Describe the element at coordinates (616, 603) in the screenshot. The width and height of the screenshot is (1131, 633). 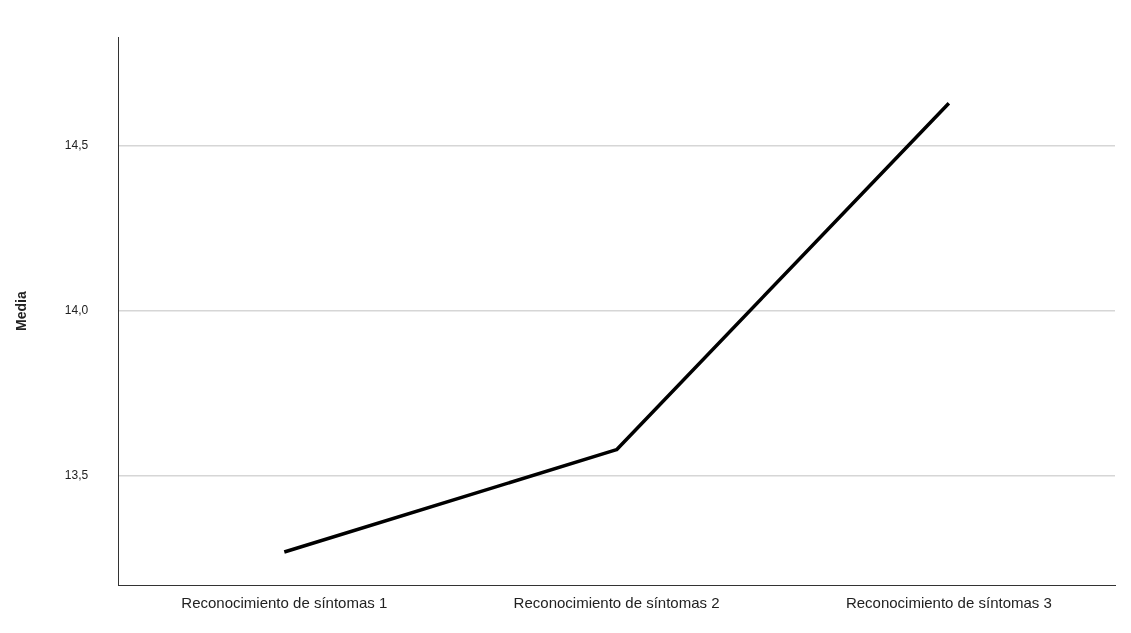
I see `x-tick-label: Reconocimiento de síntomas 2` at that location.